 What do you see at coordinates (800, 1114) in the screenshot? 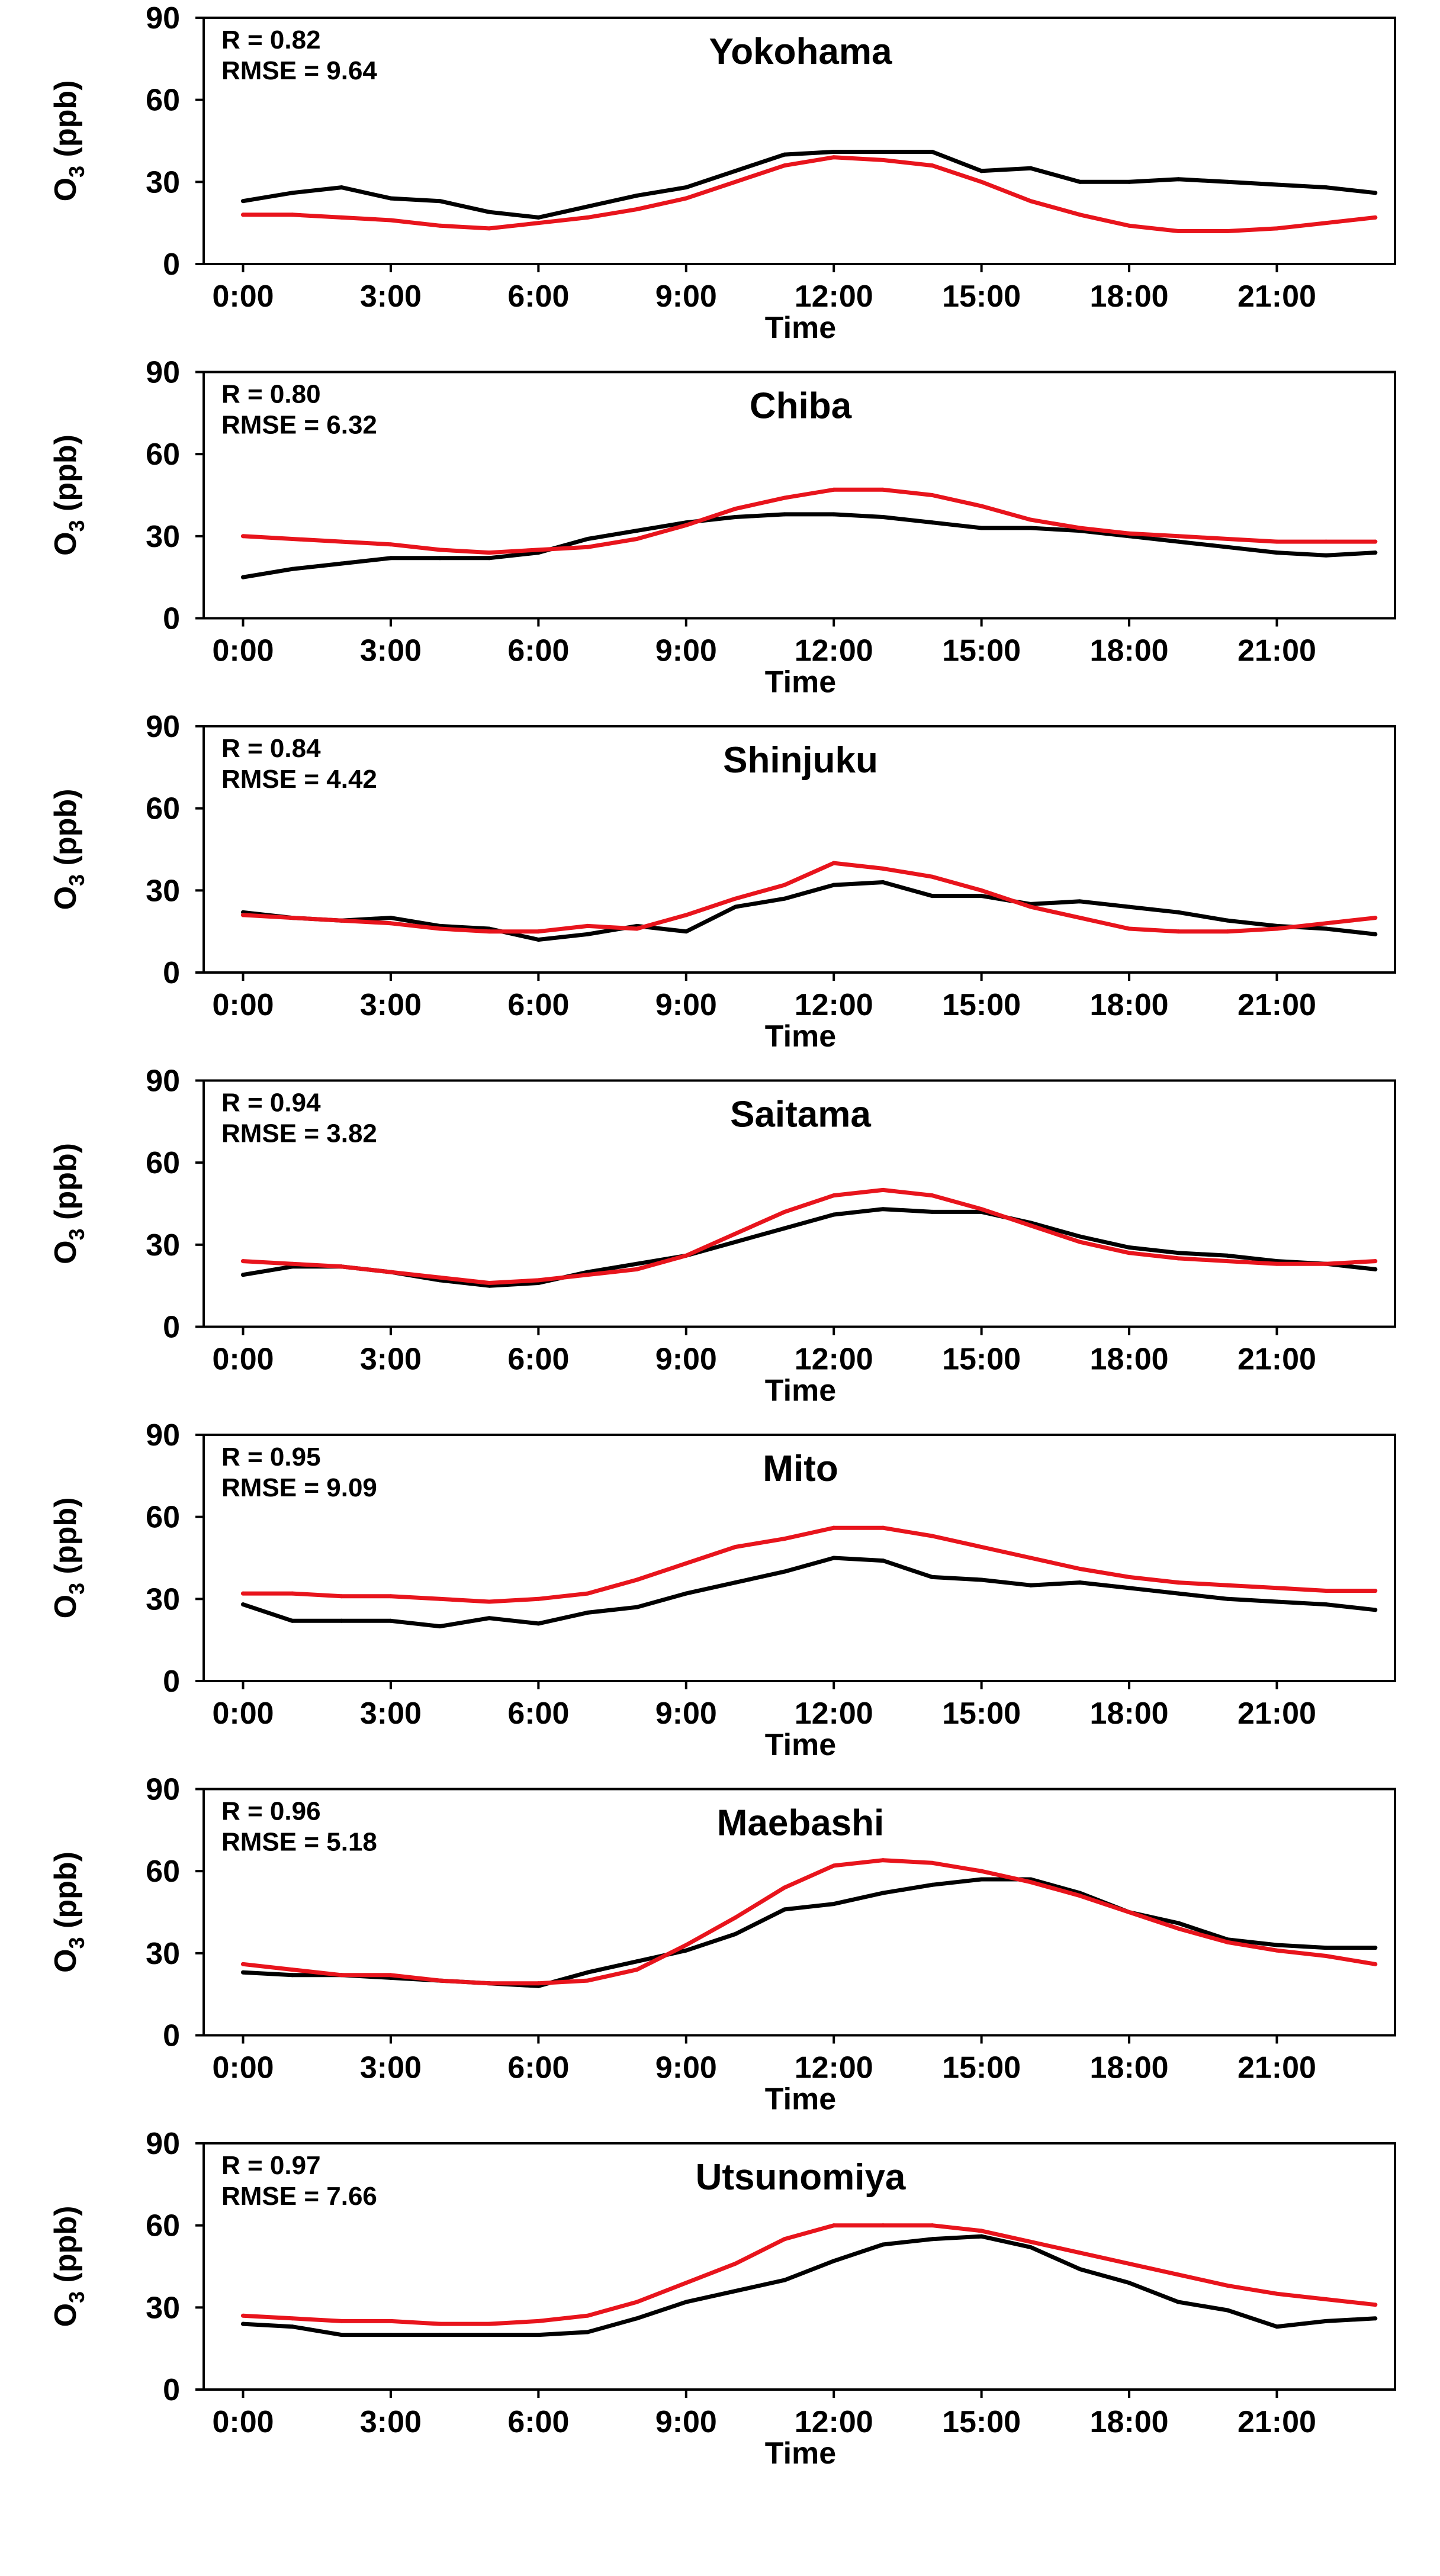
I see `panel-title: Saitama` at bounding box center [800, 1114].